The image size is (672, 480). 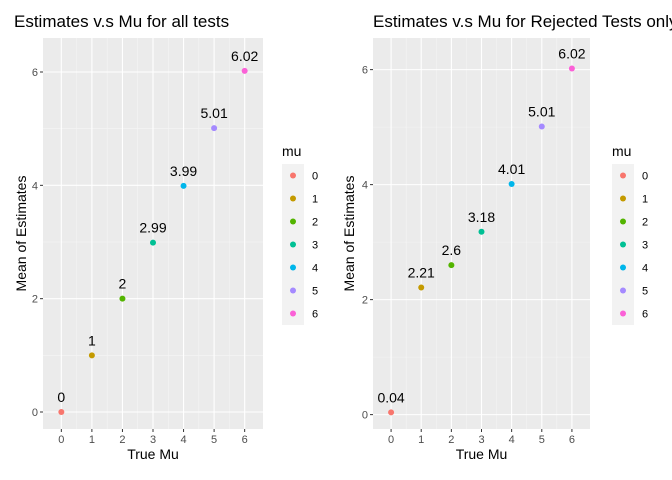 I want to click on data-label: 0.04, so click(x=390, y=397).